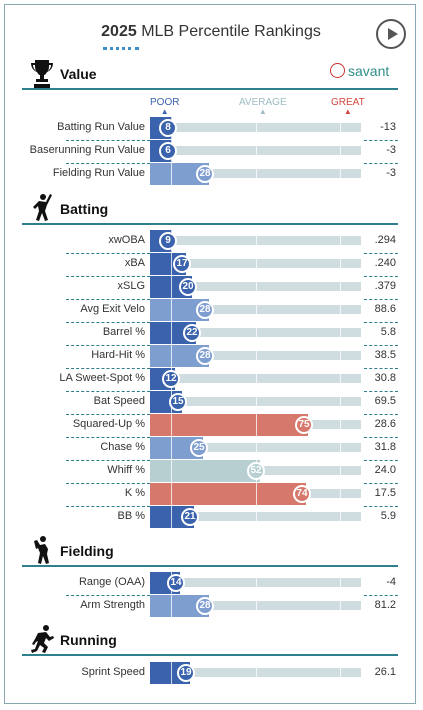 Image resolution: width=423 pixels, height=710 pixels. I want to click on metric-value: .240, so click(385, 263).